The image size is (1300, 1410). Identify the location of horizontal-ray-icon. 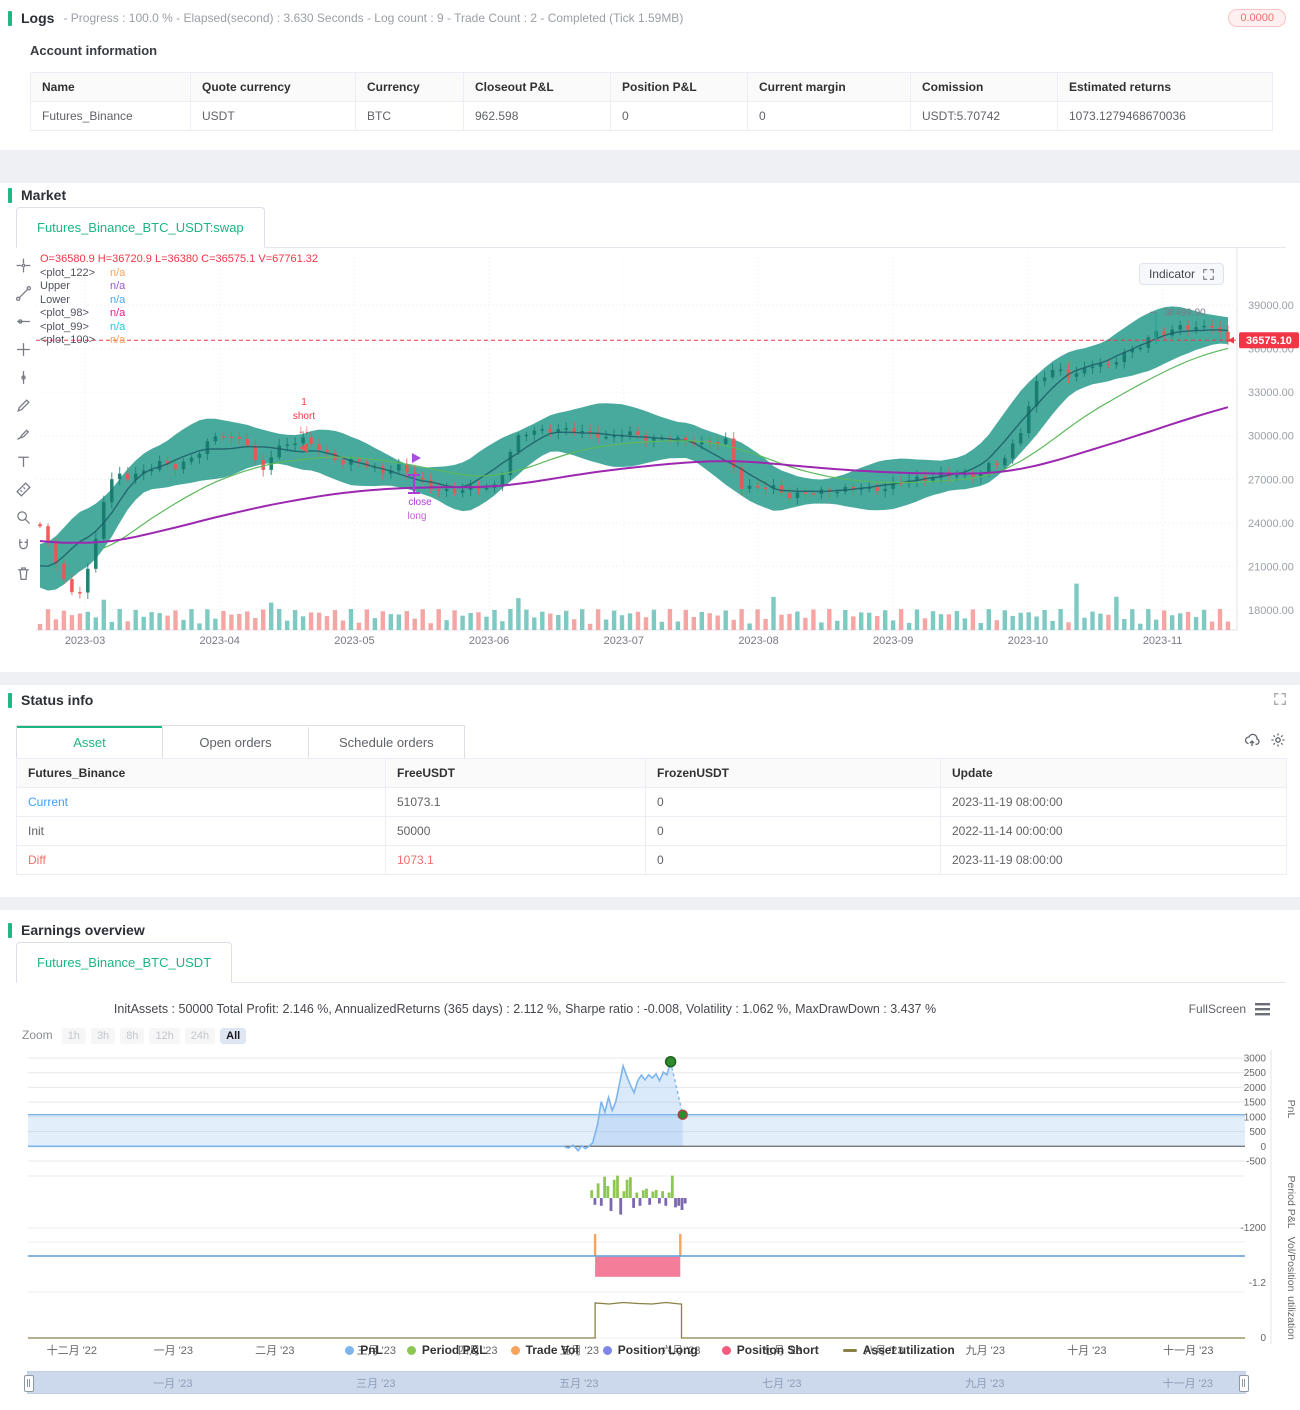
(23, 321).